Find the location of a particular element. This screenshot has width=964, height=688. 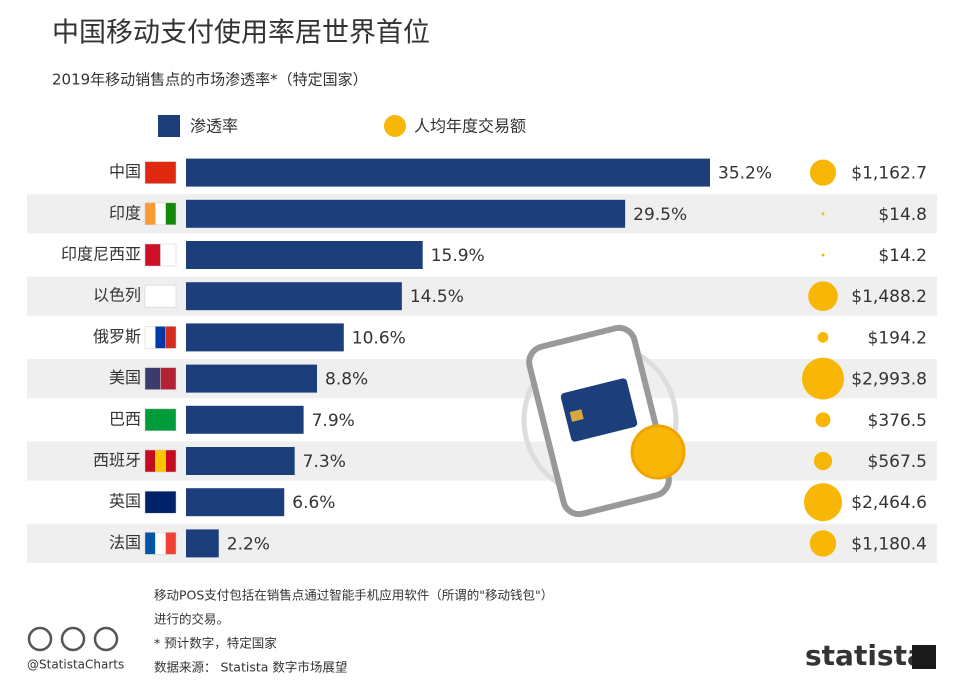

bubble-label: $1,488.2 is located at coordinates (889, 297).